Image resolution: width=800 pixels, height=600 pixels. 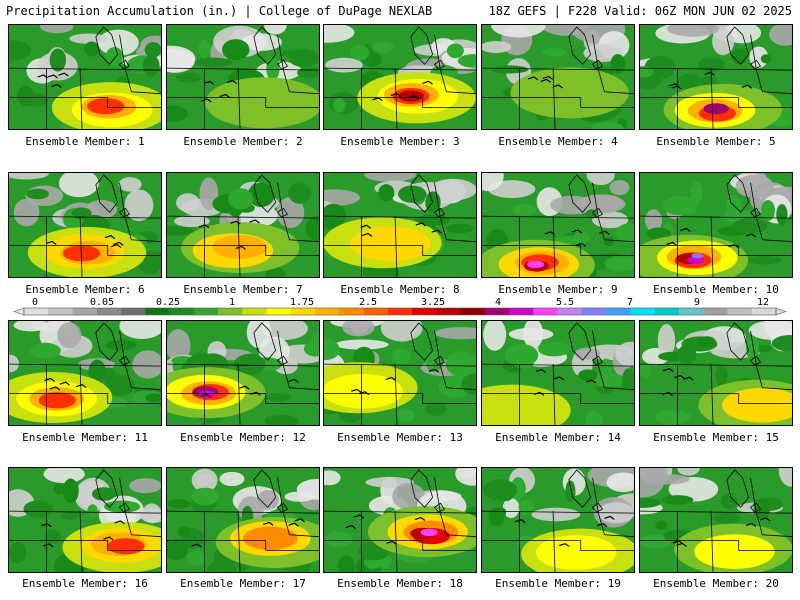 I want to click on ensemble-member-label: Ensemble Member: 2, so click(x=243, y=141).